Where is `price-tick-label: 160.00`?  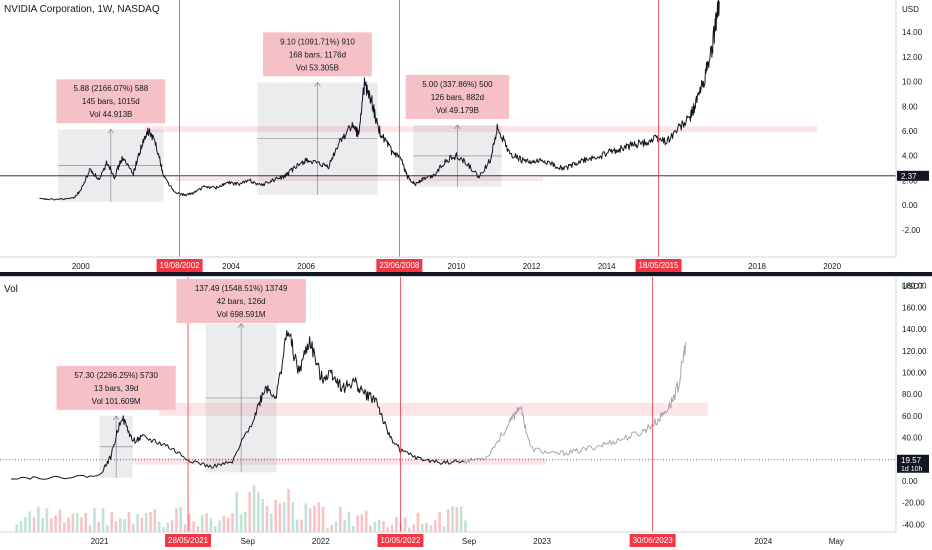
price-tick-label: 160.00 is located at coordinates (914, 307).